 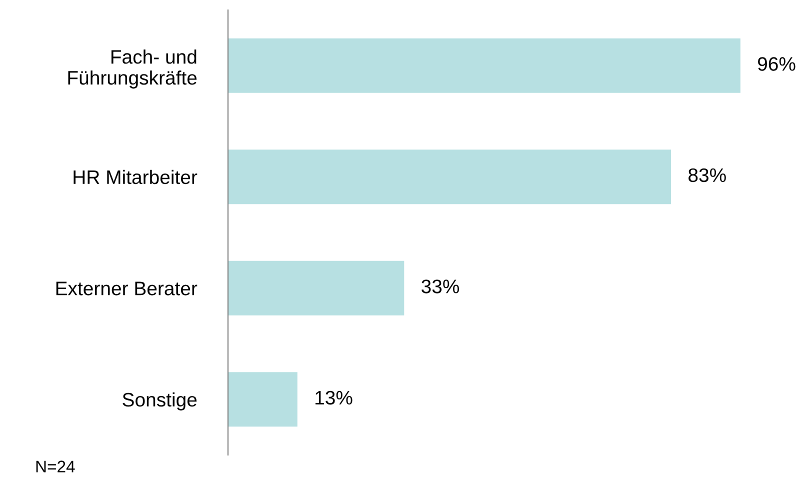 What do you see at coordinates (707, 175) in the screenshot?
I see `data-label: 83%` at bounding box center [707, 175].